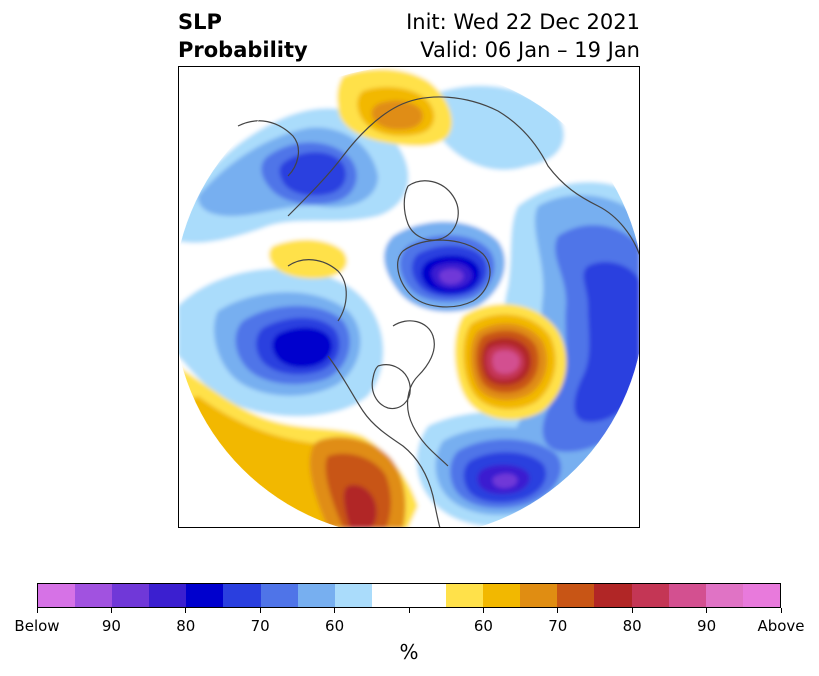 Image resolution: width=819 pixels, height=676 pixels. I want to click on colorbar, so click(409, 595).